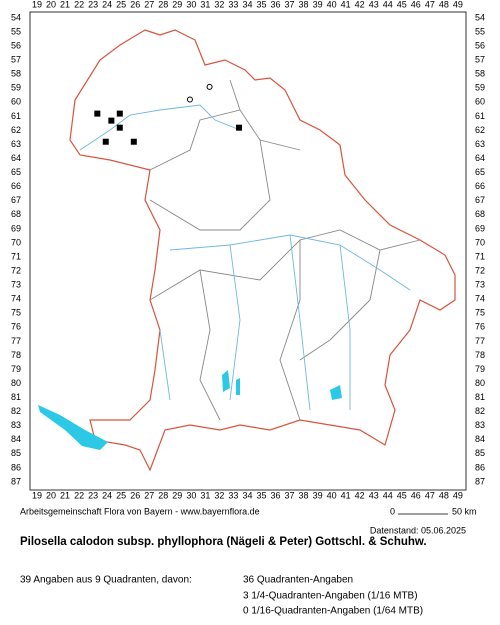  I want to click on y-grid-label: 74, so click(480, 299).